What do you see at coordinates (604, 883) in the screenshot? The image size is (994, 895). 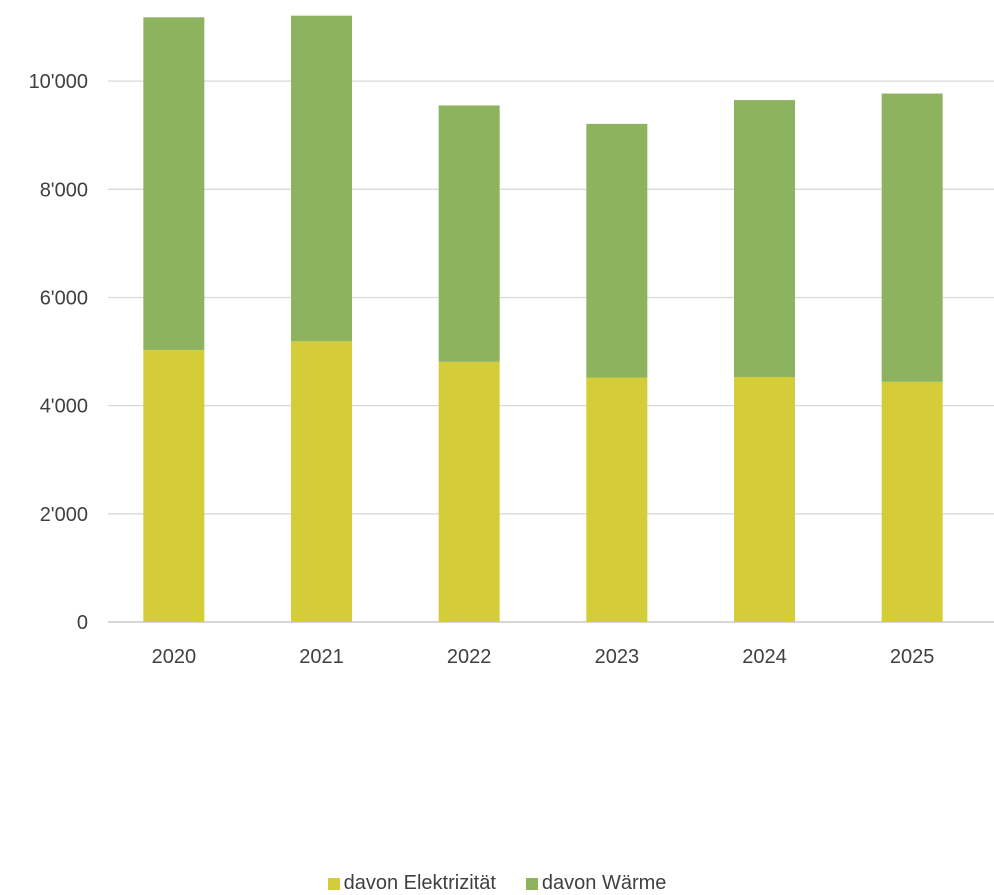 I see `legend-label-heat: davon Wärme` at bounding box center [604, 883].